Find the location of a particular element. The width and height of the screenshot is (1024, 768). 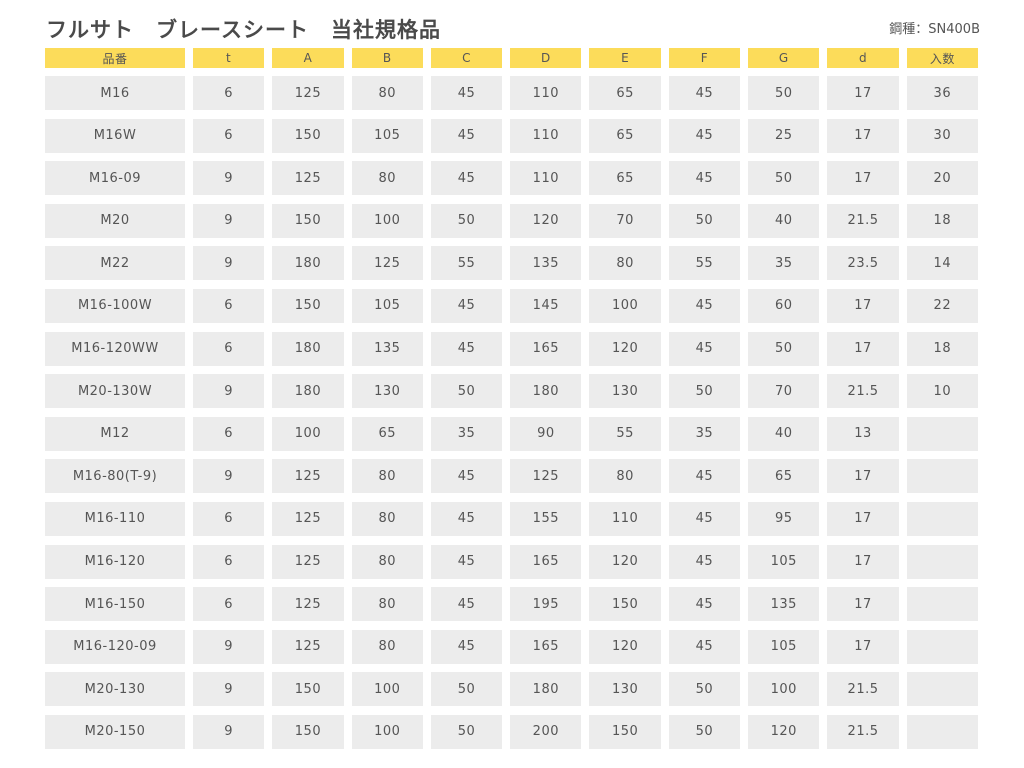

cell-part-number: M12 is located at coordinates (115, 433).